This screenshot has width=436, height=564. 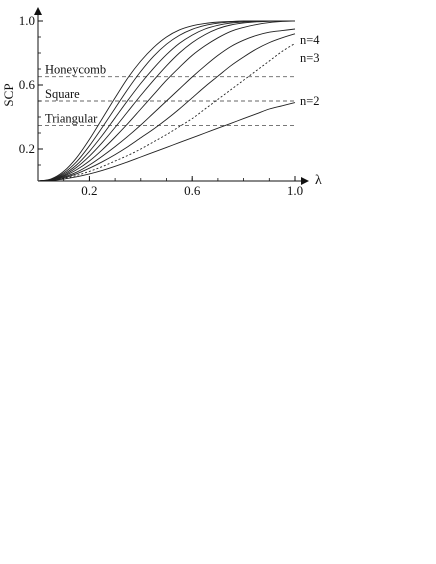 What do you see at coordinates (310, 40) in the screenshot?
I see `series-label-n4: n=4` at bounding box center [310, 40].